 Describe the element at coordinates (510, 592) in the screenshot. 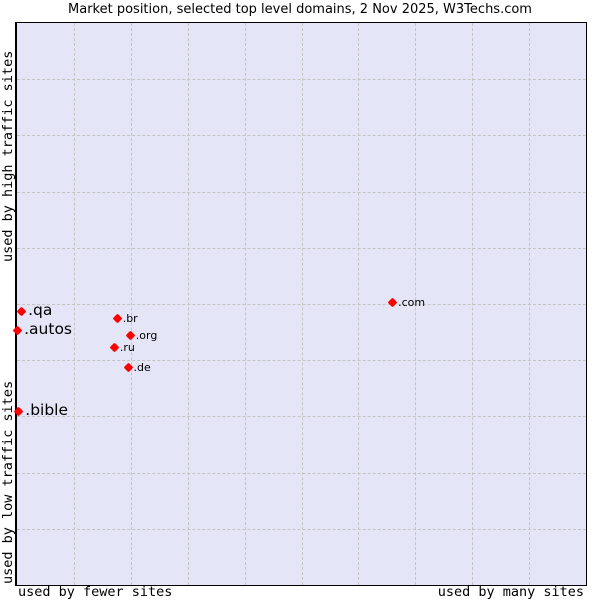

I see `x-axis-label-many: used by many sites` at that location.